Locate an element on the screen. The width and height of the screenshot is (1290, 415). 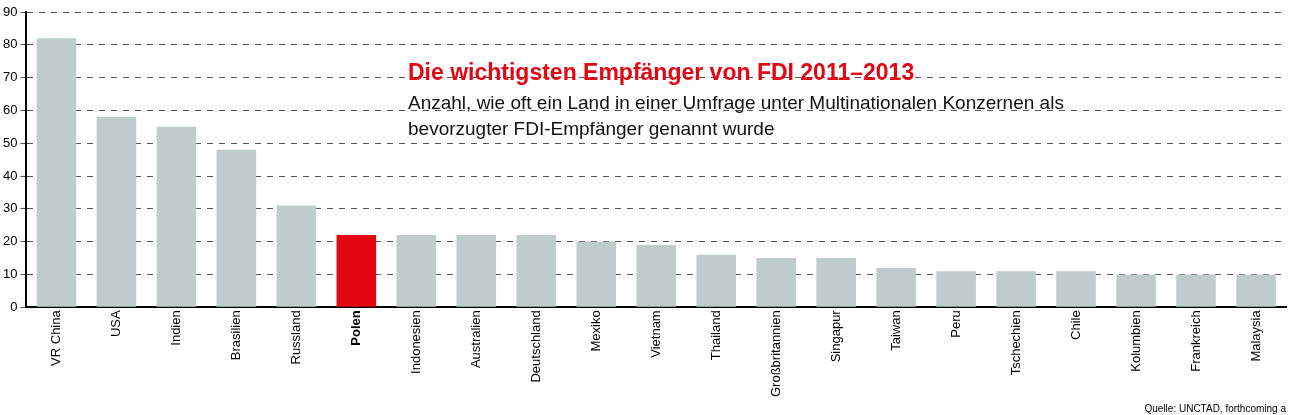
y-tick-label: 80 is located at coordinates (10, 44).